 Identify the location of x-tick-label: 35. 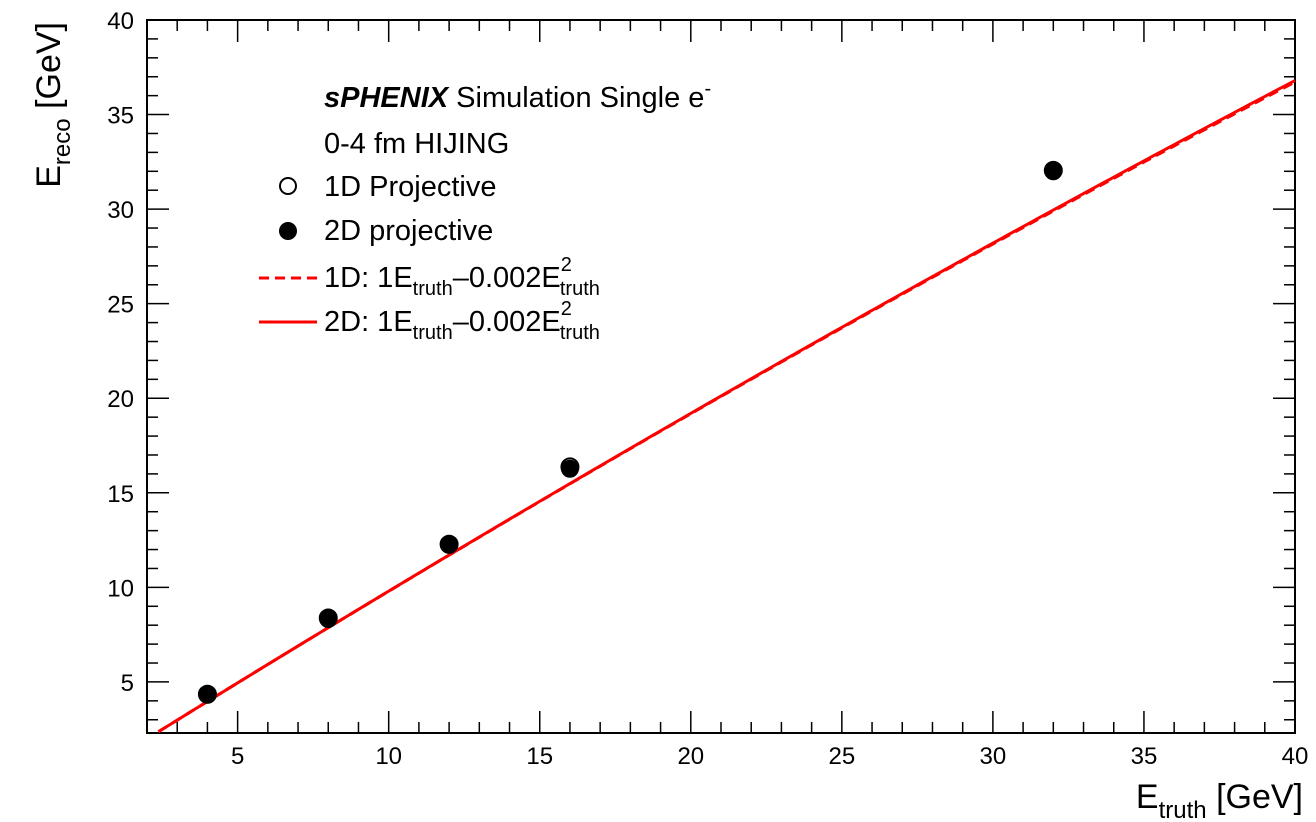
(1144, 756).